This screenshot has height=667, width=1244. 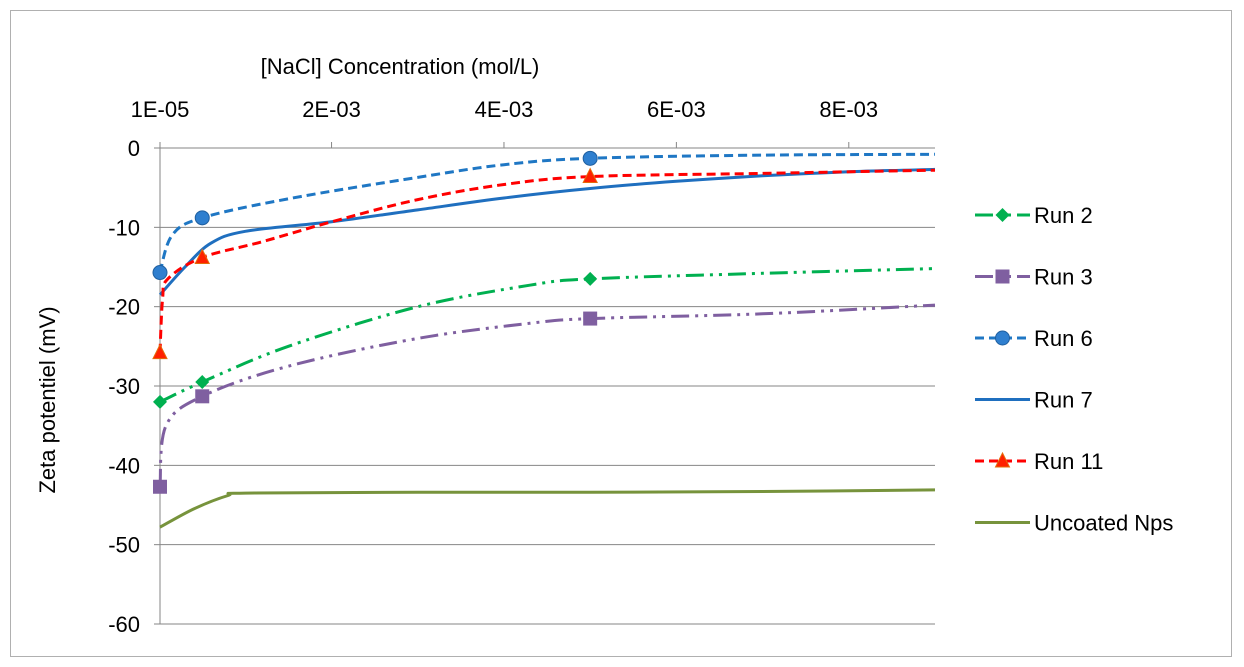 What do you see at coordinates (676, 109) in the screenshot?
I see `x-tick-label: 6E-03` at bounding box center [676, 109].